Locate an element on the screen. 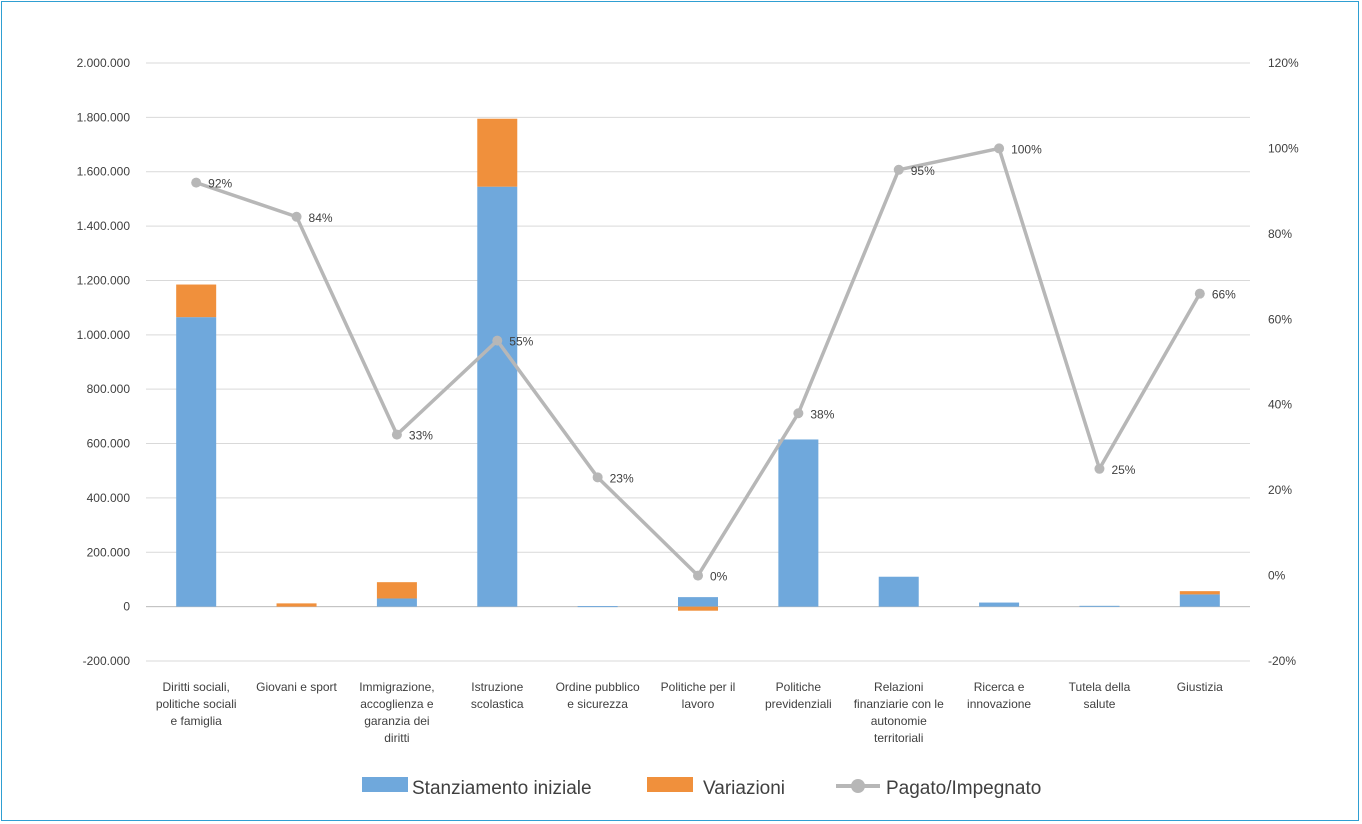  left-tick-label: 2.000.000 is located at coordinates (104, 63).